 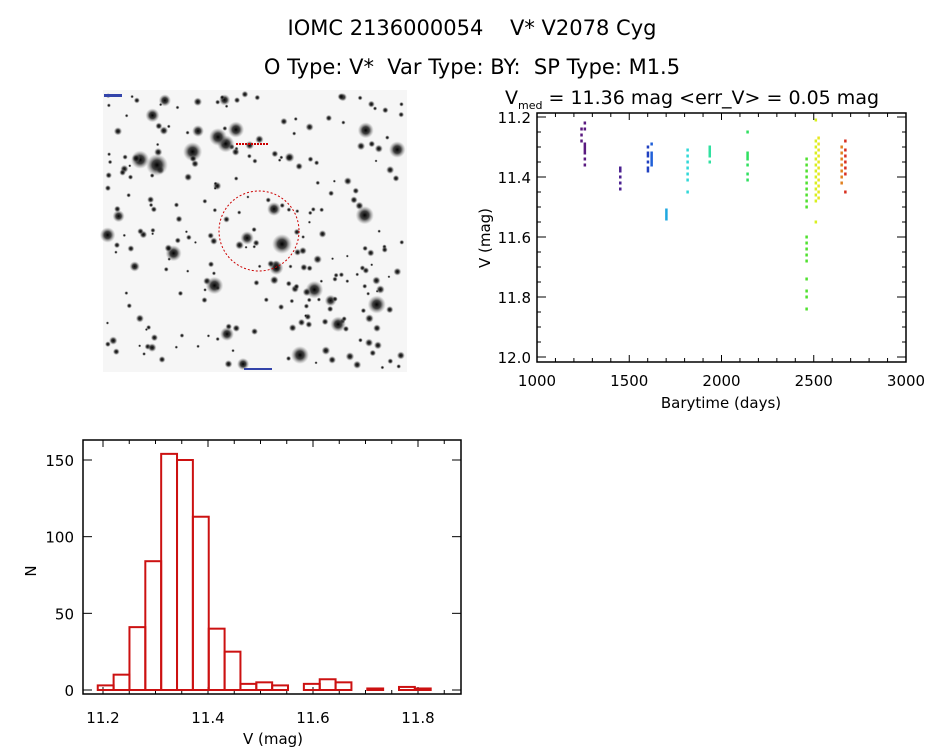 What do you see at coordinates (514, 178) in the screenshot?
I see `y-tick-label: 11.4` at bounding box center [514, 178].